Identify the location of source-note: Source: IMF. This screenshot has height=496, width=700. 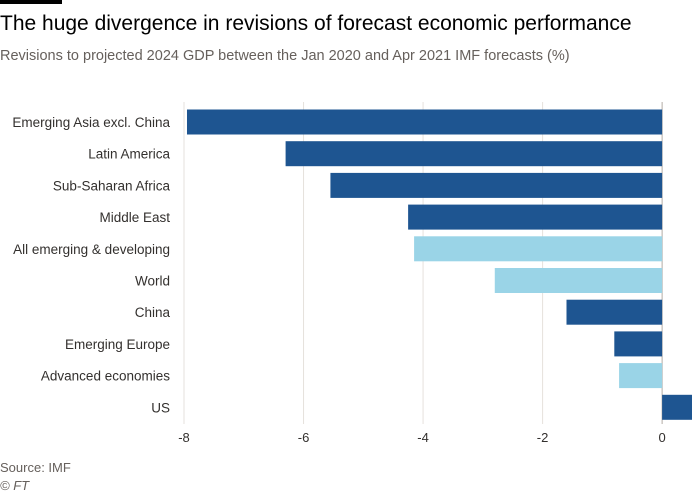
(35, 467).